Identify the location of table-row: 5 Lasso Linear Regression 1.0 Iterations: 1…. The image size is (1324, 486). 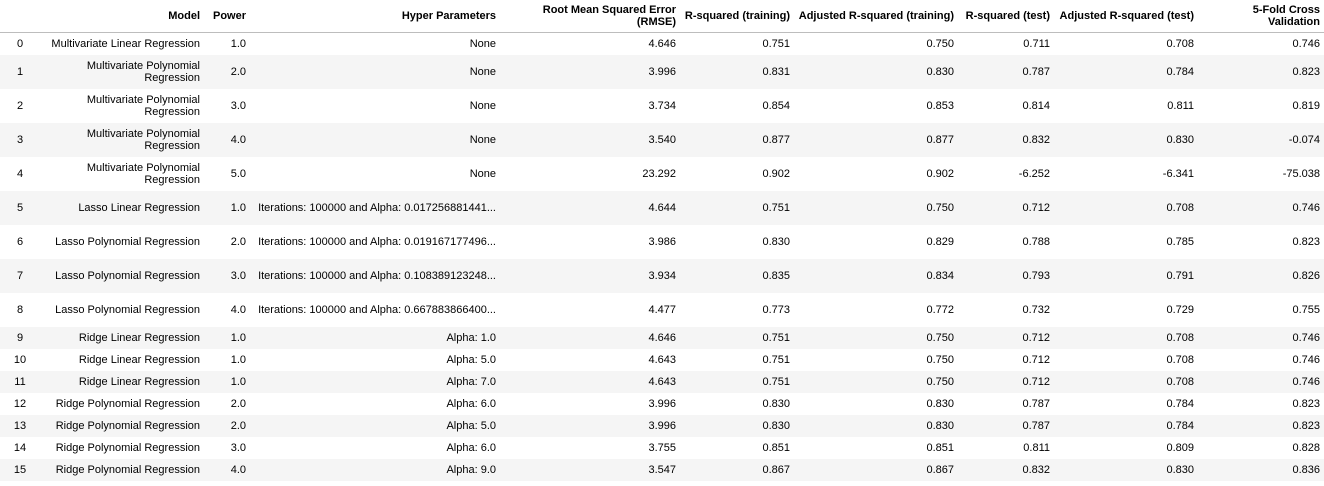
(662, 207).